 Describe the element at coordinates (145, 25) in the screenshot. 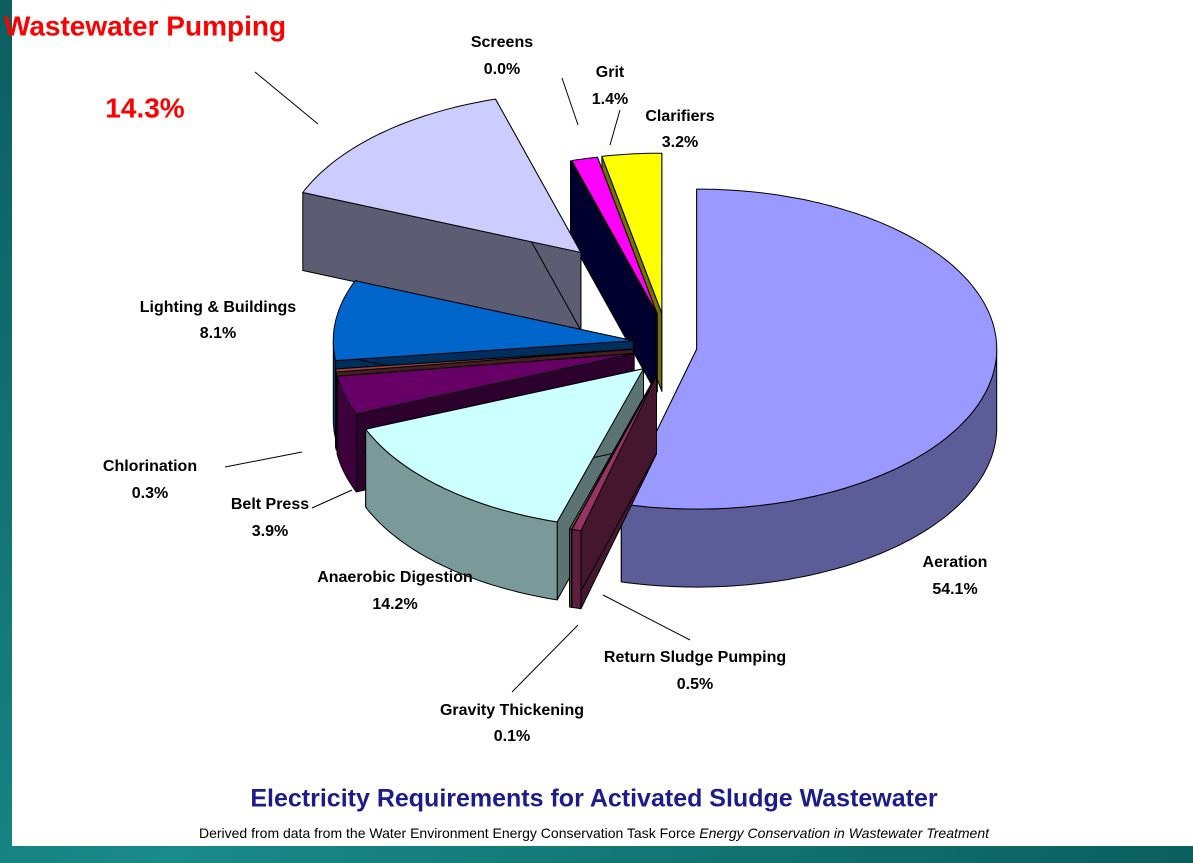

I see `slice-label: Wastewater Pumping` at that location.